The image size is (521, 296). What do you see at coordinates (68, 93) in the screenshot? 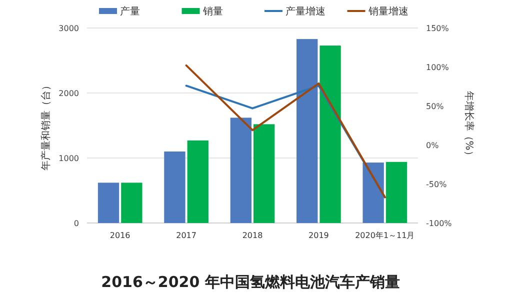
I see `y-tick-label: 2000` at bounding box center [68, 93].